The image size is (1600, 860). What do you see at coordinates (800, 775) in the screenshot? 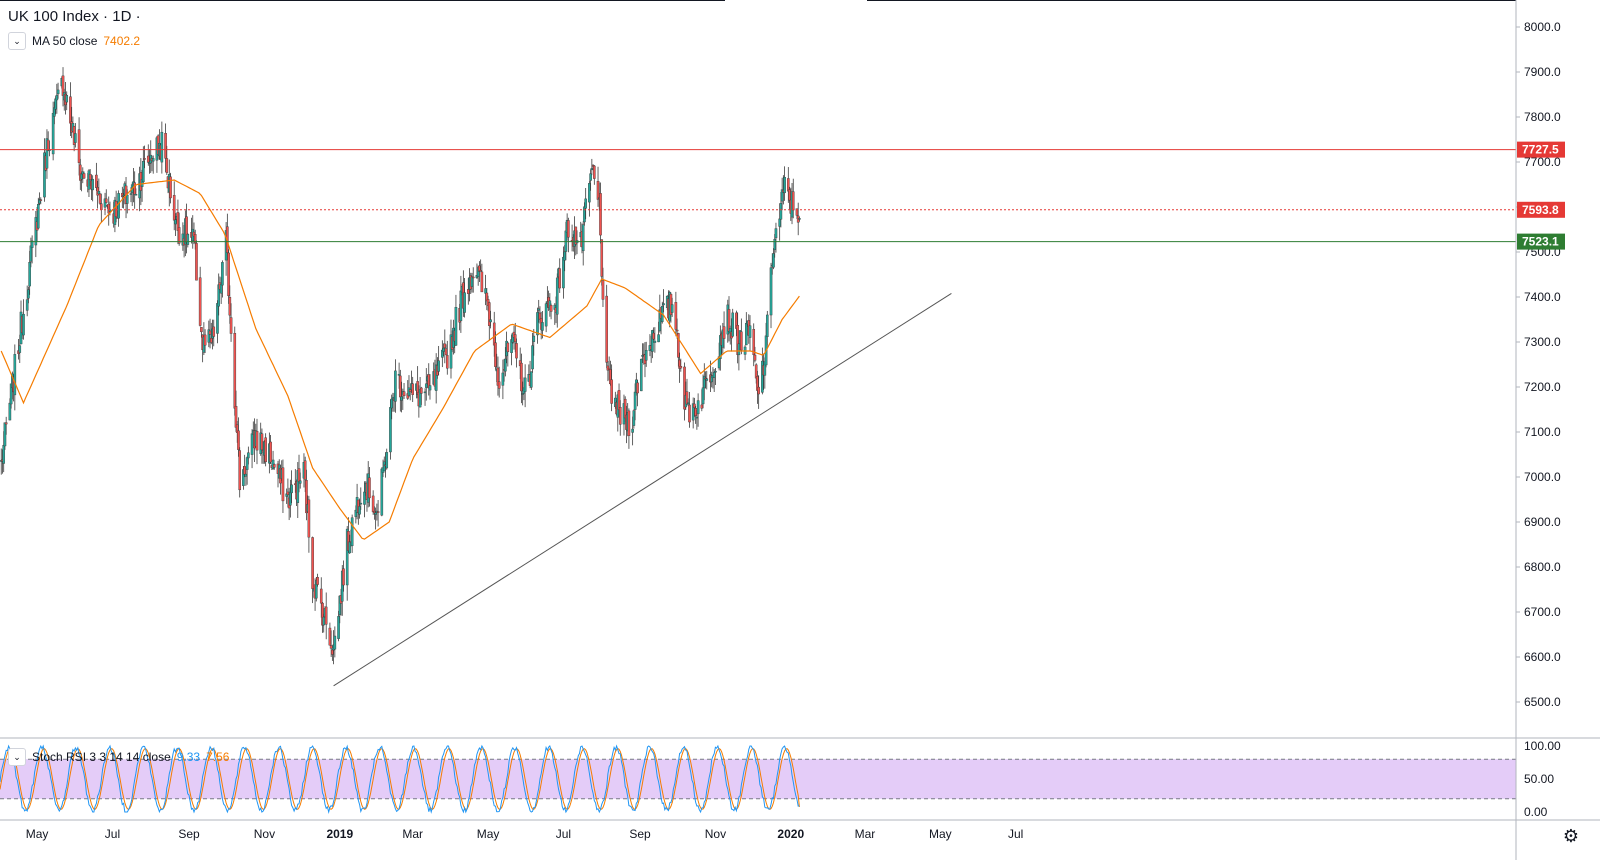
I see `stoch-rsi-pane` at bounding box center [800, 775].